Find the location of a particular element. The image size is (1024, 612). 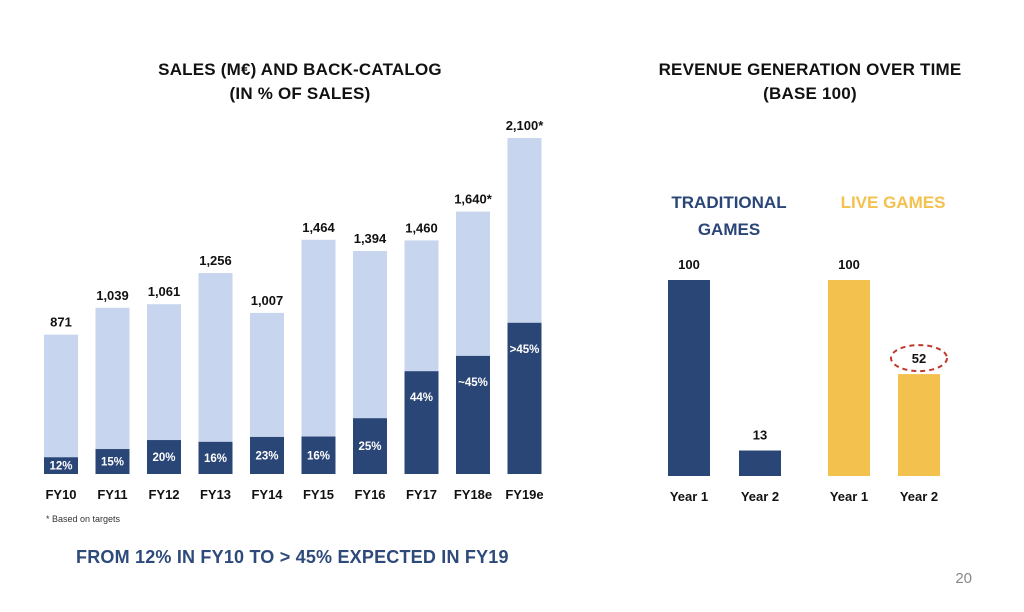

revenue-chart-title-line1: REVENUE GENERATION OVER TIME is located at coordinates (810, 69).